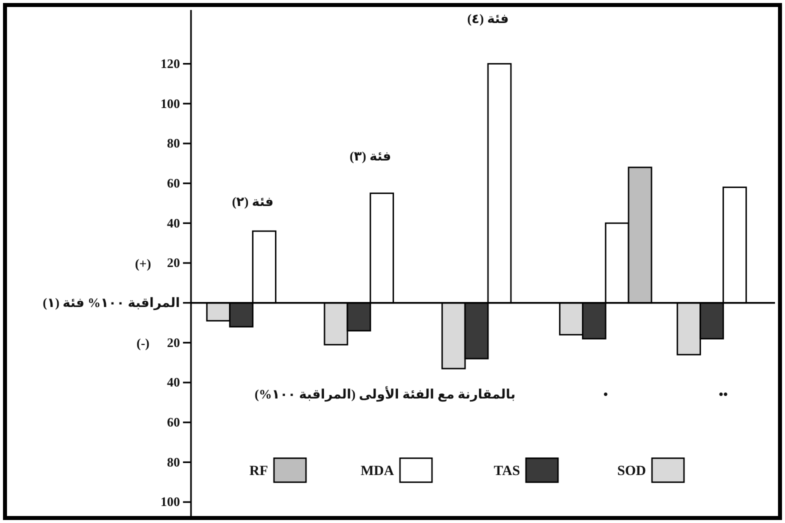 The width and height of the screenshot is (785, 523). Describe the element at coordinates (385, 393) in the screenshot. I see `annotation: بالمقارنة مع الفئة الأولى (المراقبة ١٠٠%)` at that location.